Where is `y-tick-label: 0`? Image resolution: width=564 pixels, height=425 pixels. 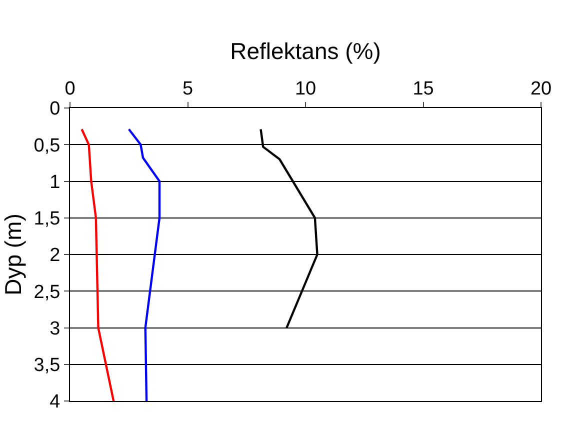 y-tick-label: 0 is located at coordinates (55, 109).